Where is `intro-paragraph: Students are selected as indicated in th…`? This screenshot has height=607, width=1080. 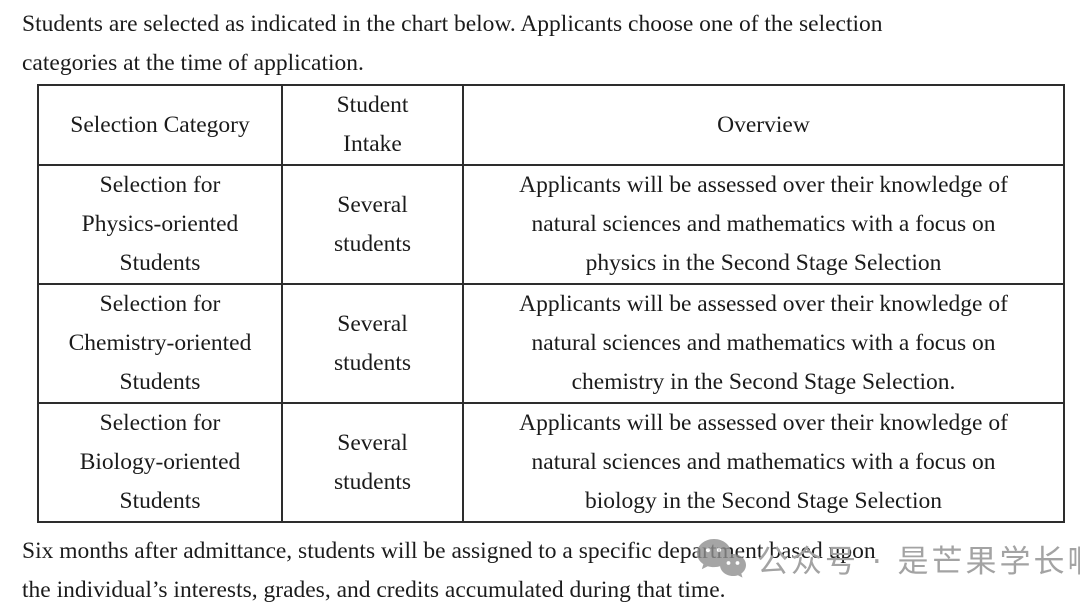
intro-paragraph: Students are selected as indicated in th… is located at coordinates (452, 43).